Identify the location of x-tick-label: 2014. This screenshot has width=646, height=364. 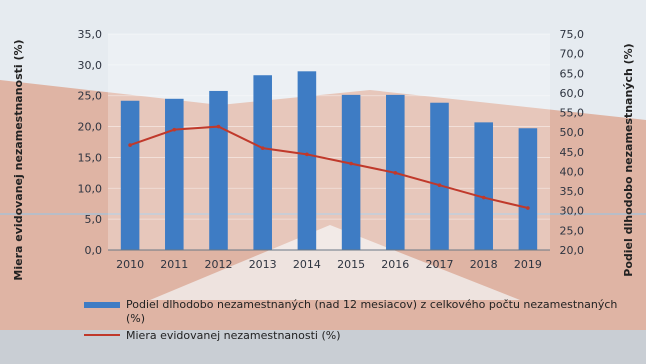
(307, 264).